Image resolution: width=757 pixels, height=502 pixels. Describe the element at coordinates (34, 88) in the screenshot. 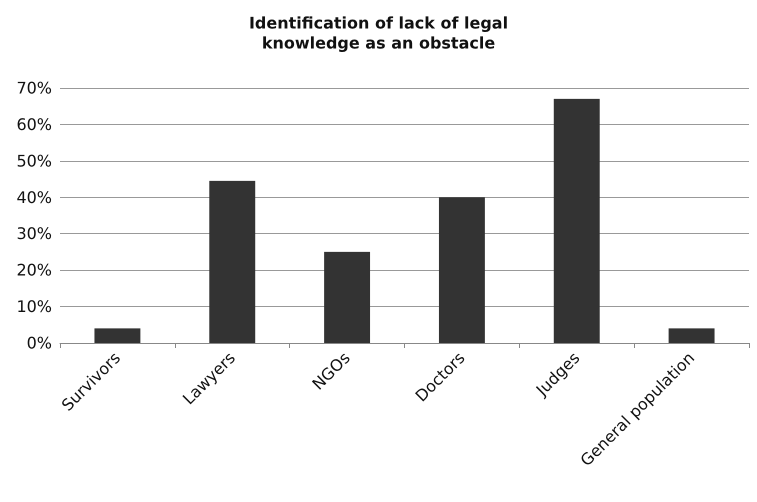

I see `y-tick-label: 70%` at that location.